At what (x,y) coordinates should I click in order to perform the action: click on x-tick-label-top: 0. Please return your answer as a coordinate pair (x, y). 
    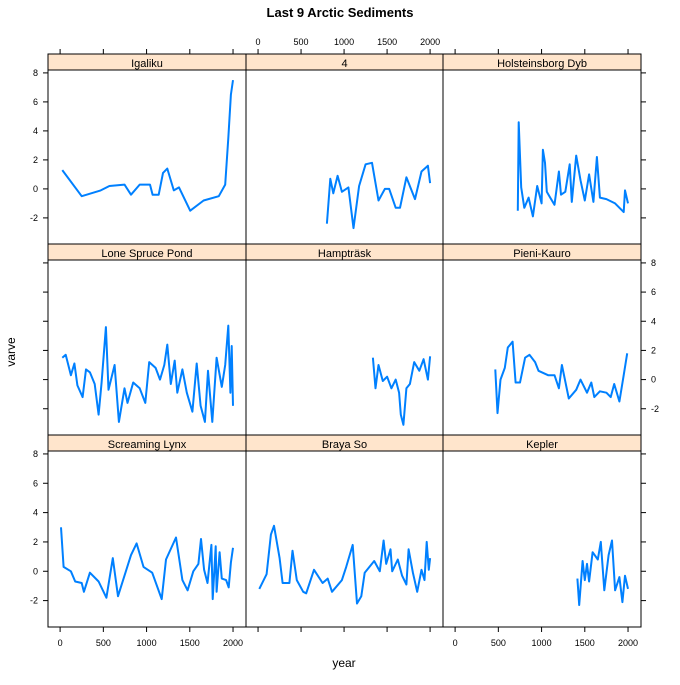
    Looking at the image, I should click on (258, 42).